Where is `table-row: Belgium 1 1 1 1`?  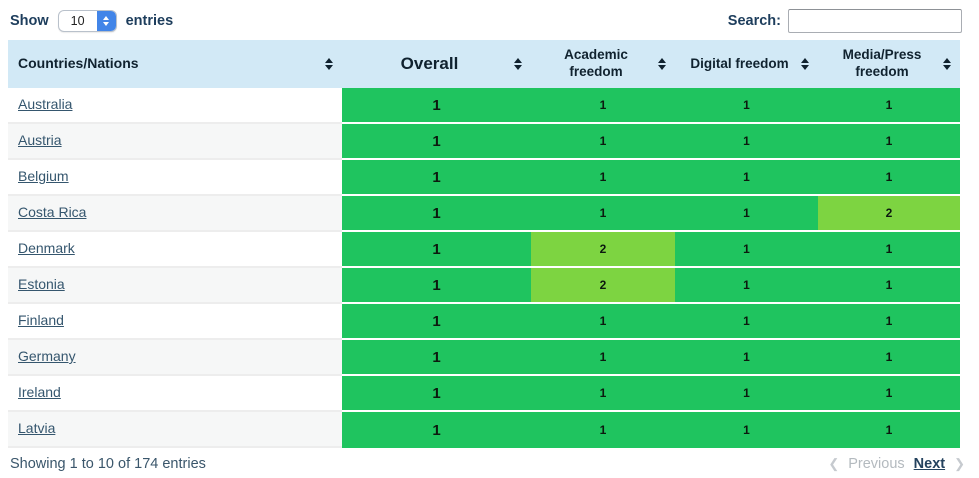 table-row: Belgium 1 1 1 1 is located at coordinates (484, 178).